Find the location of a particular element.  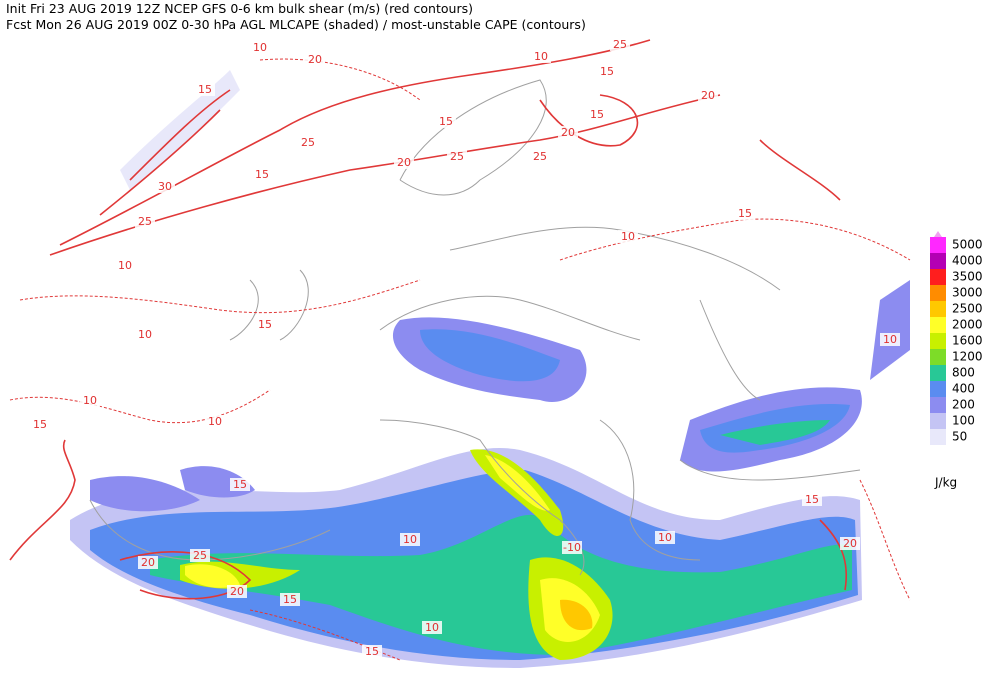

contour-label: 30 is located at coordinates (165, 186).